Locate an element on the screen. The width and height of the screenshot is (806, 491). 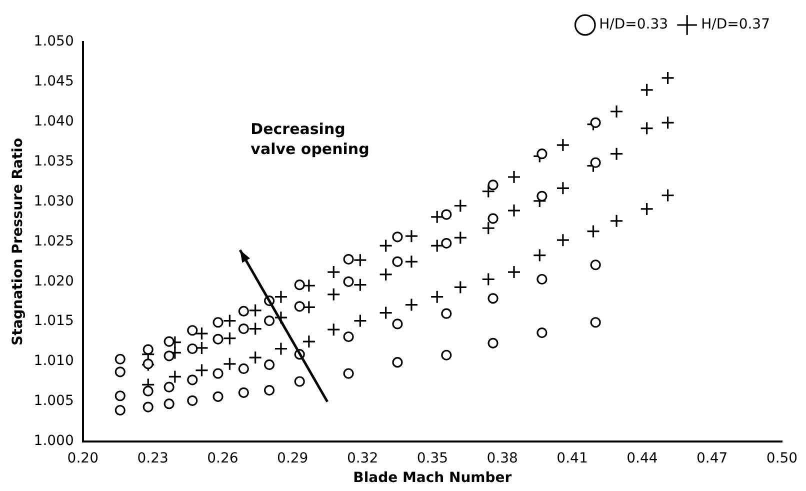
y-tick-label: 1.035 is located at coordinates (54, 161).